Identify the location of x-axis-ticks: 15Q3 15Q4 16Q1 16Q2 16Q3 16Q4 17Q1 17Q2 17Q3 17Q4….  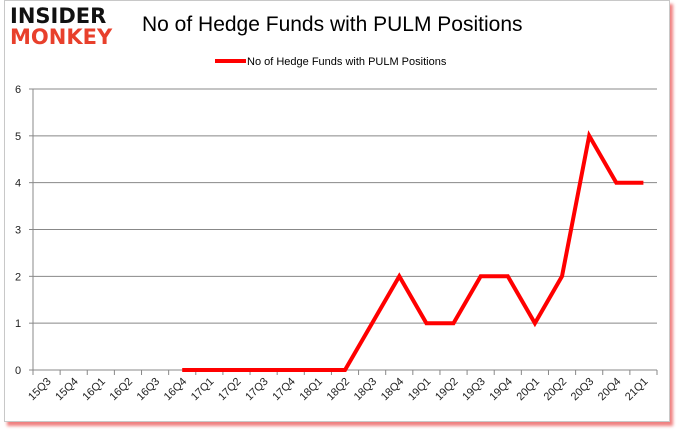
(338, 390).